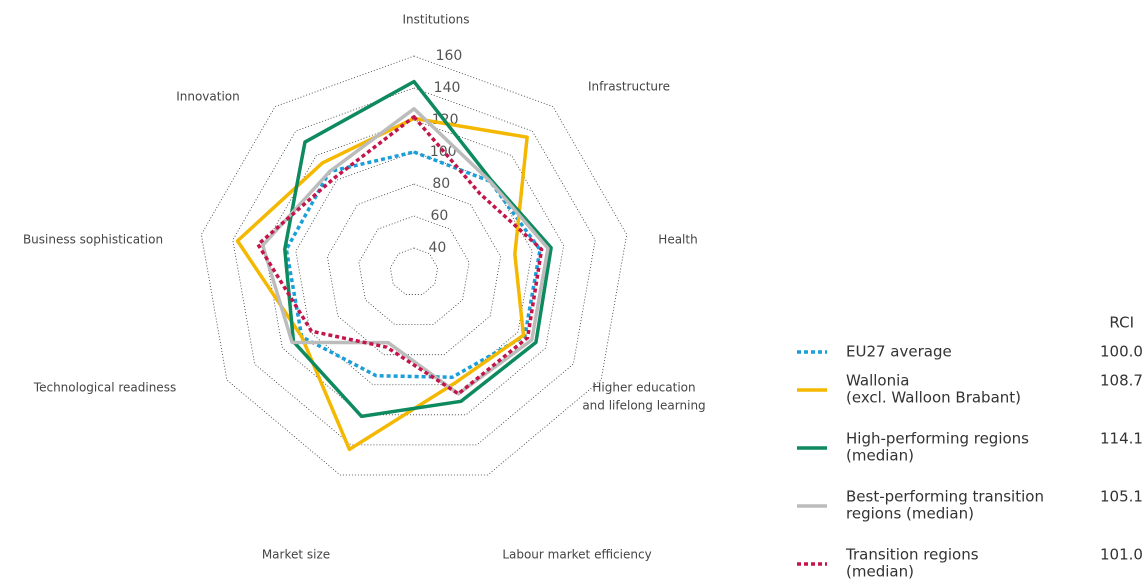  What do you see at coordinates (441, 184) in the screenshot?
I see `ring-label: 80` at bounding box center [441, 184].